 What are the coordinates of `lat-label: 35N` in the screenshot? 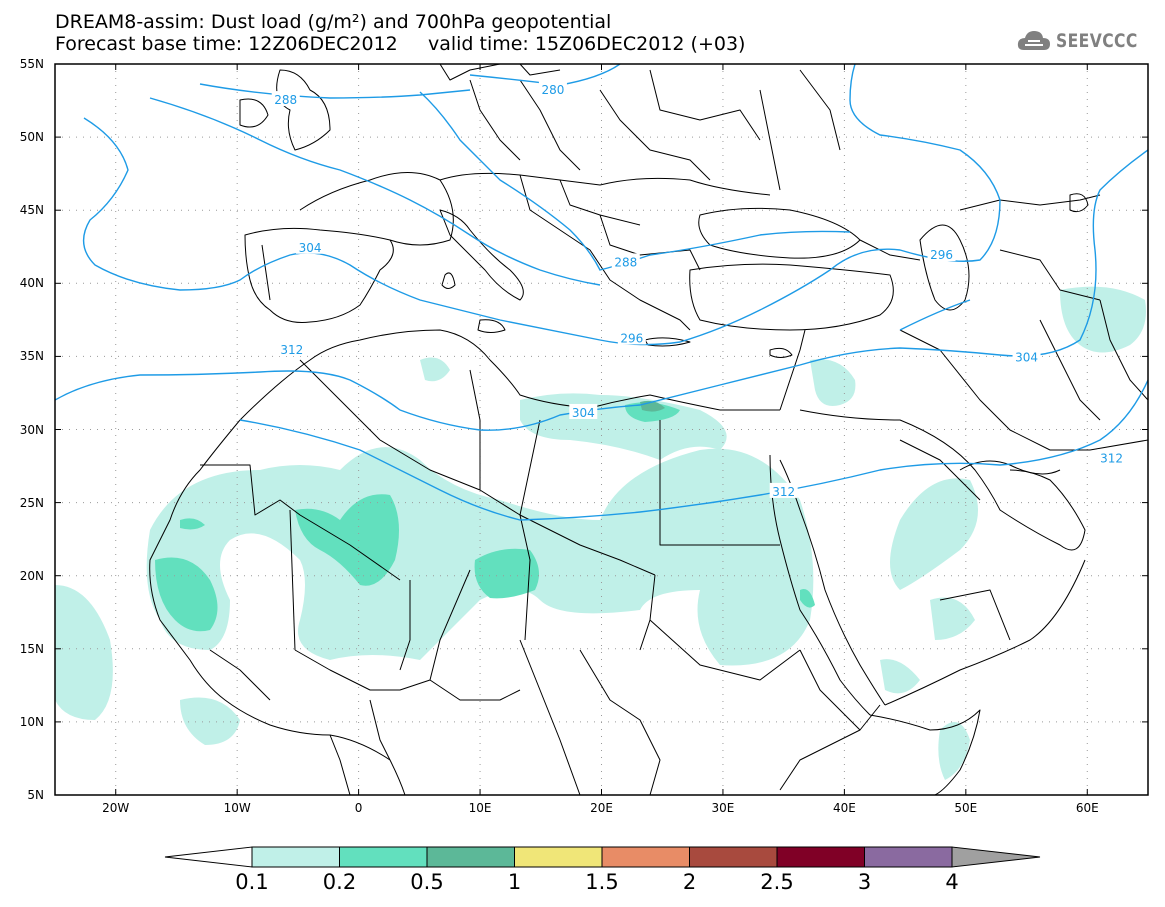 It's located at (31, 356).